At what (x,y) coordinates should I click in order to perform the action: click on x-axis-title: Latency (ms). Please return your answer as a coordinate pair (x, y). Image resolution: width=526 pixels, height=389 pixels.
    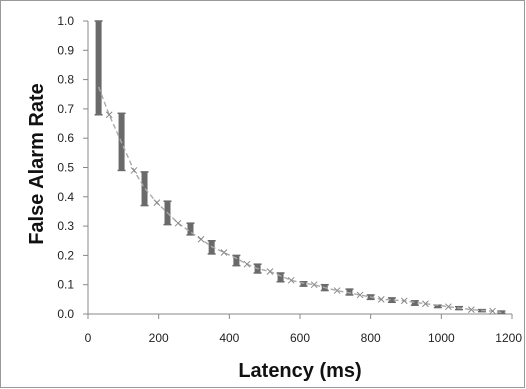
    Looking at the image, I should click on (299, 371).